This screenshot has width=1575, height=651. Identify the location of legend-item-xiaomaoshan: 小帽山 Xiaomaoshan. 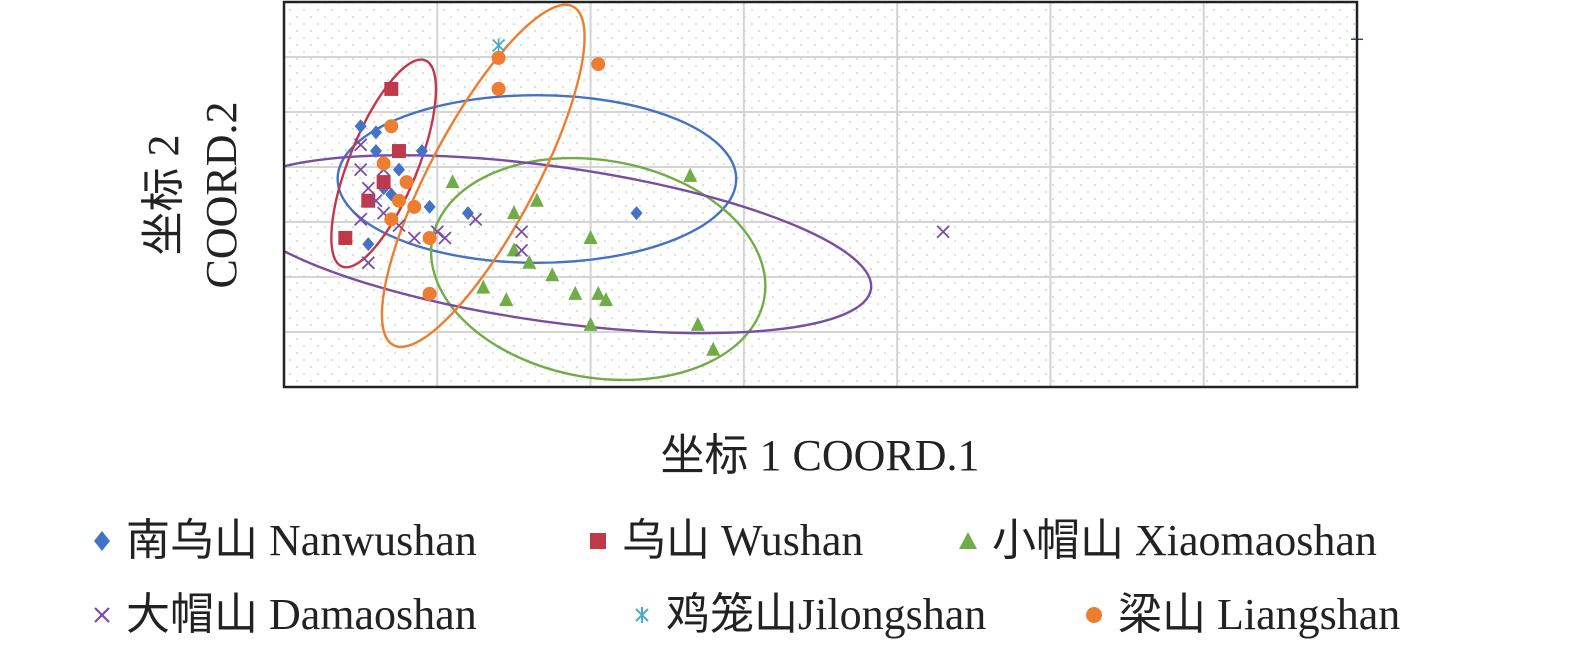
(1163, 541).